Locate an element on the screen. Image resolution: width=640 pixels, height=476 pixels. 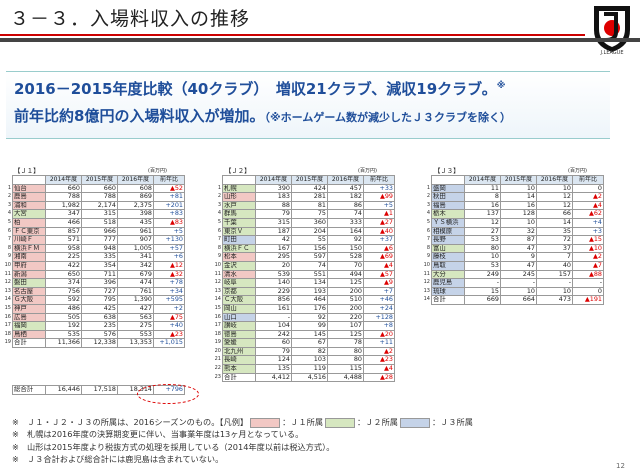
yoy-change: +40 is located at coordinates (169, 326).